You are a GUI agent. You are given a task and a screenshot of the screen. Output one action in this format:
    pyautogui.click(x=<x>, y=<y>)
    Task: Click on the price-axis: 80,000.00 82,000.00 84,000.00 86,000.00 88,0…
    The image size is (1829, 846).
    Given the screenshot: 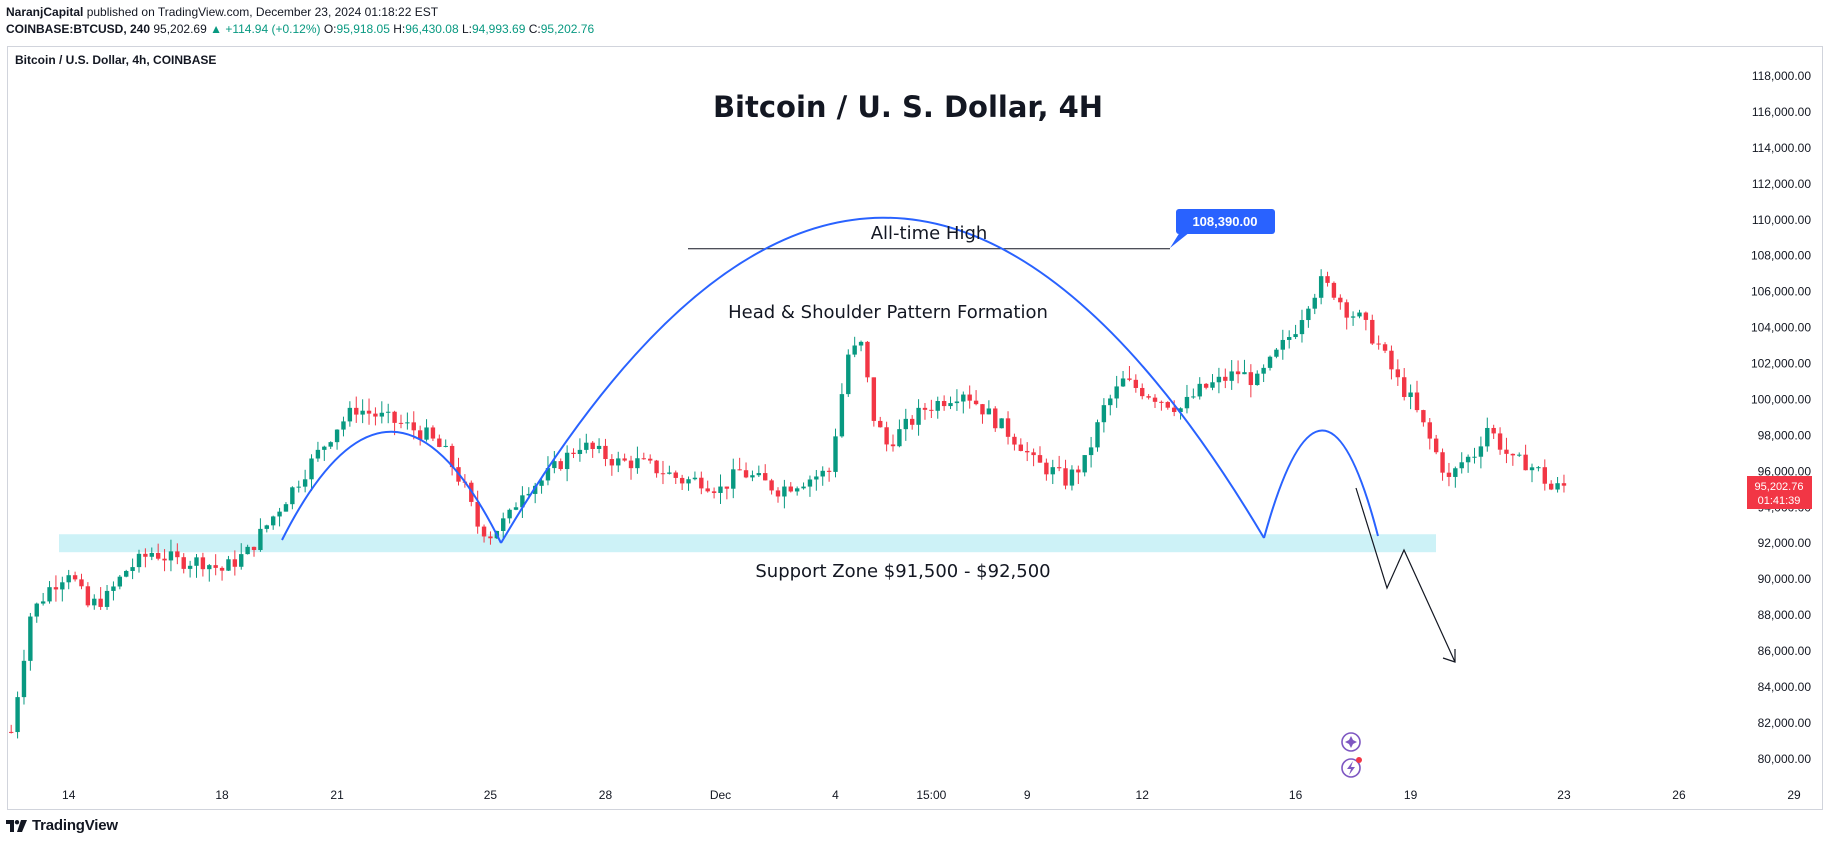 What is the action you would take?
    pyautogui.click(x=1781, y=417)
    